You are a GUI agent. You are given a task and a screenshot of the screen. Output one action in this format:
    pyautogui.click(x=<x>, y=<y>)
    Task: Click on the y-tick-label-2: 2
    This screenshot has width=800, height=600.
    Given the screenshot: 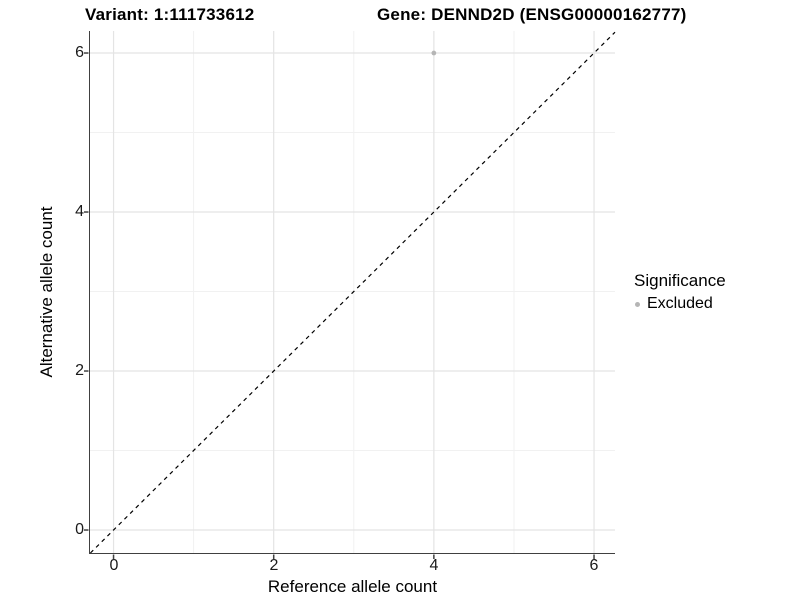 What is the action you would take?
    pyautogui.click(x=79, y=370)
    